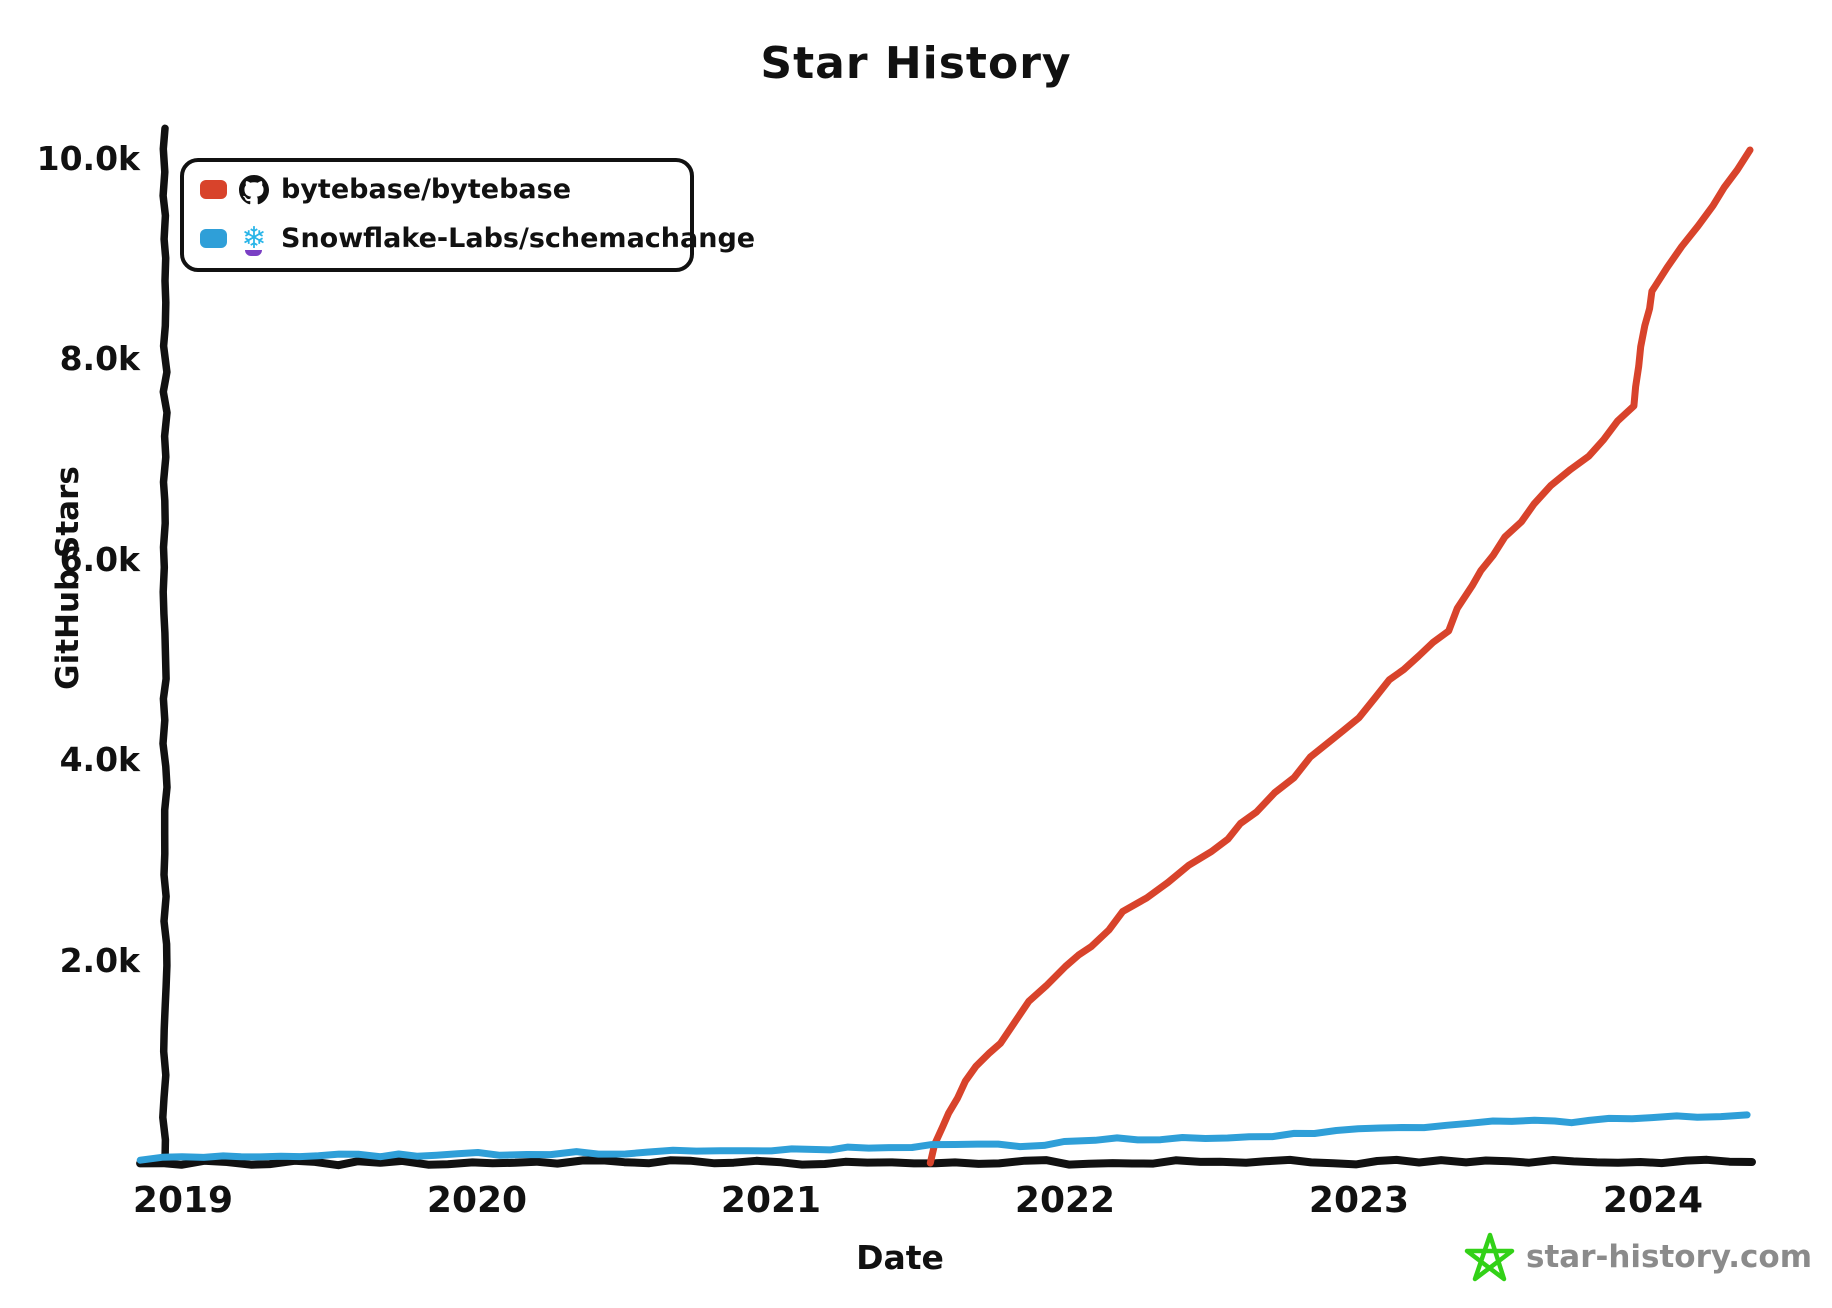 The image size is (1832, 1308). Describe the element at coordinates (165, 645) in the screenshot. I see `y-axis-line` at that location.